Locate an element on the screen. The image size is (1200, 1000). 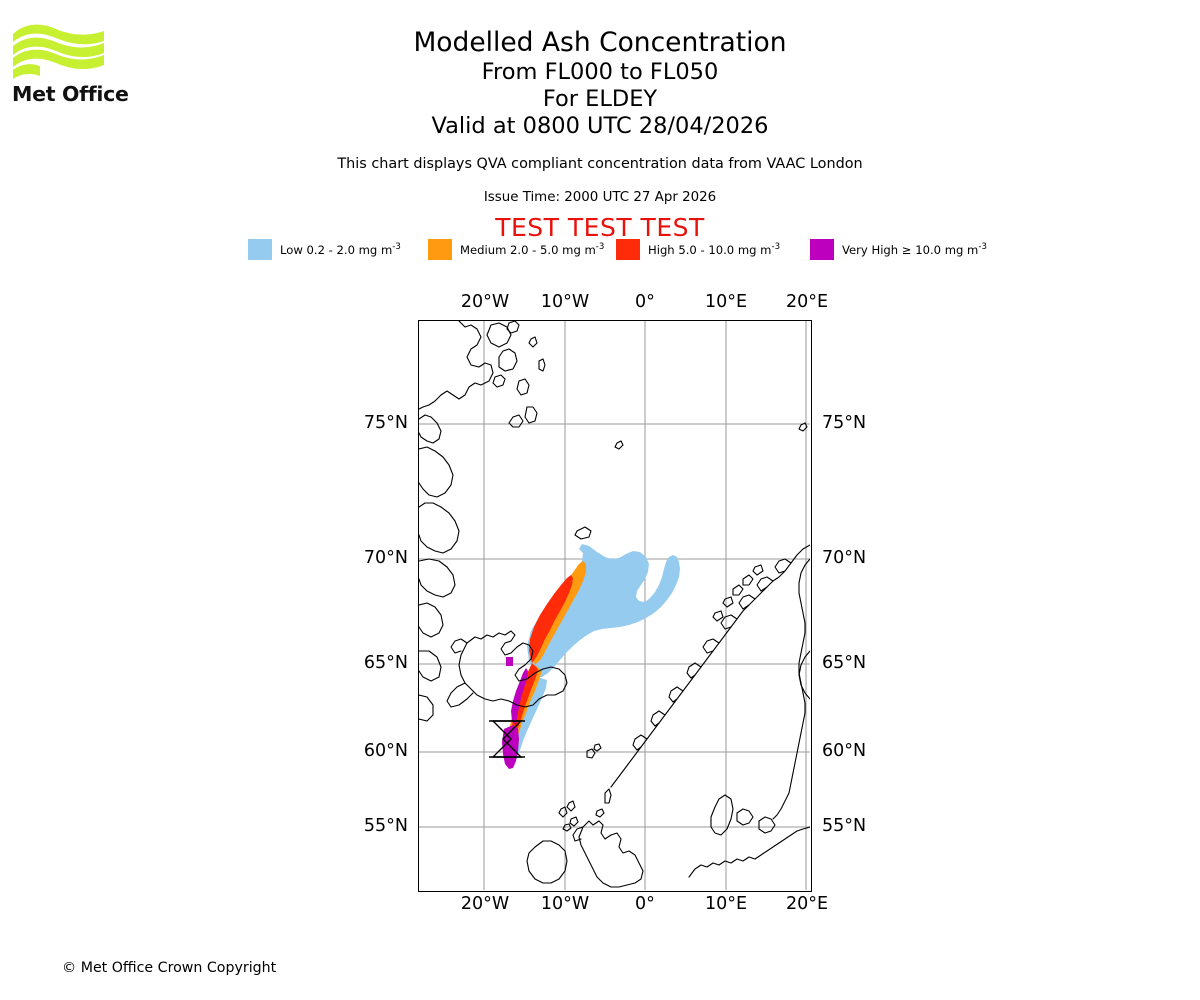
legend-label: Medium 2.0 - 5.0 mg m-3 is located at coordinates (532, 249).